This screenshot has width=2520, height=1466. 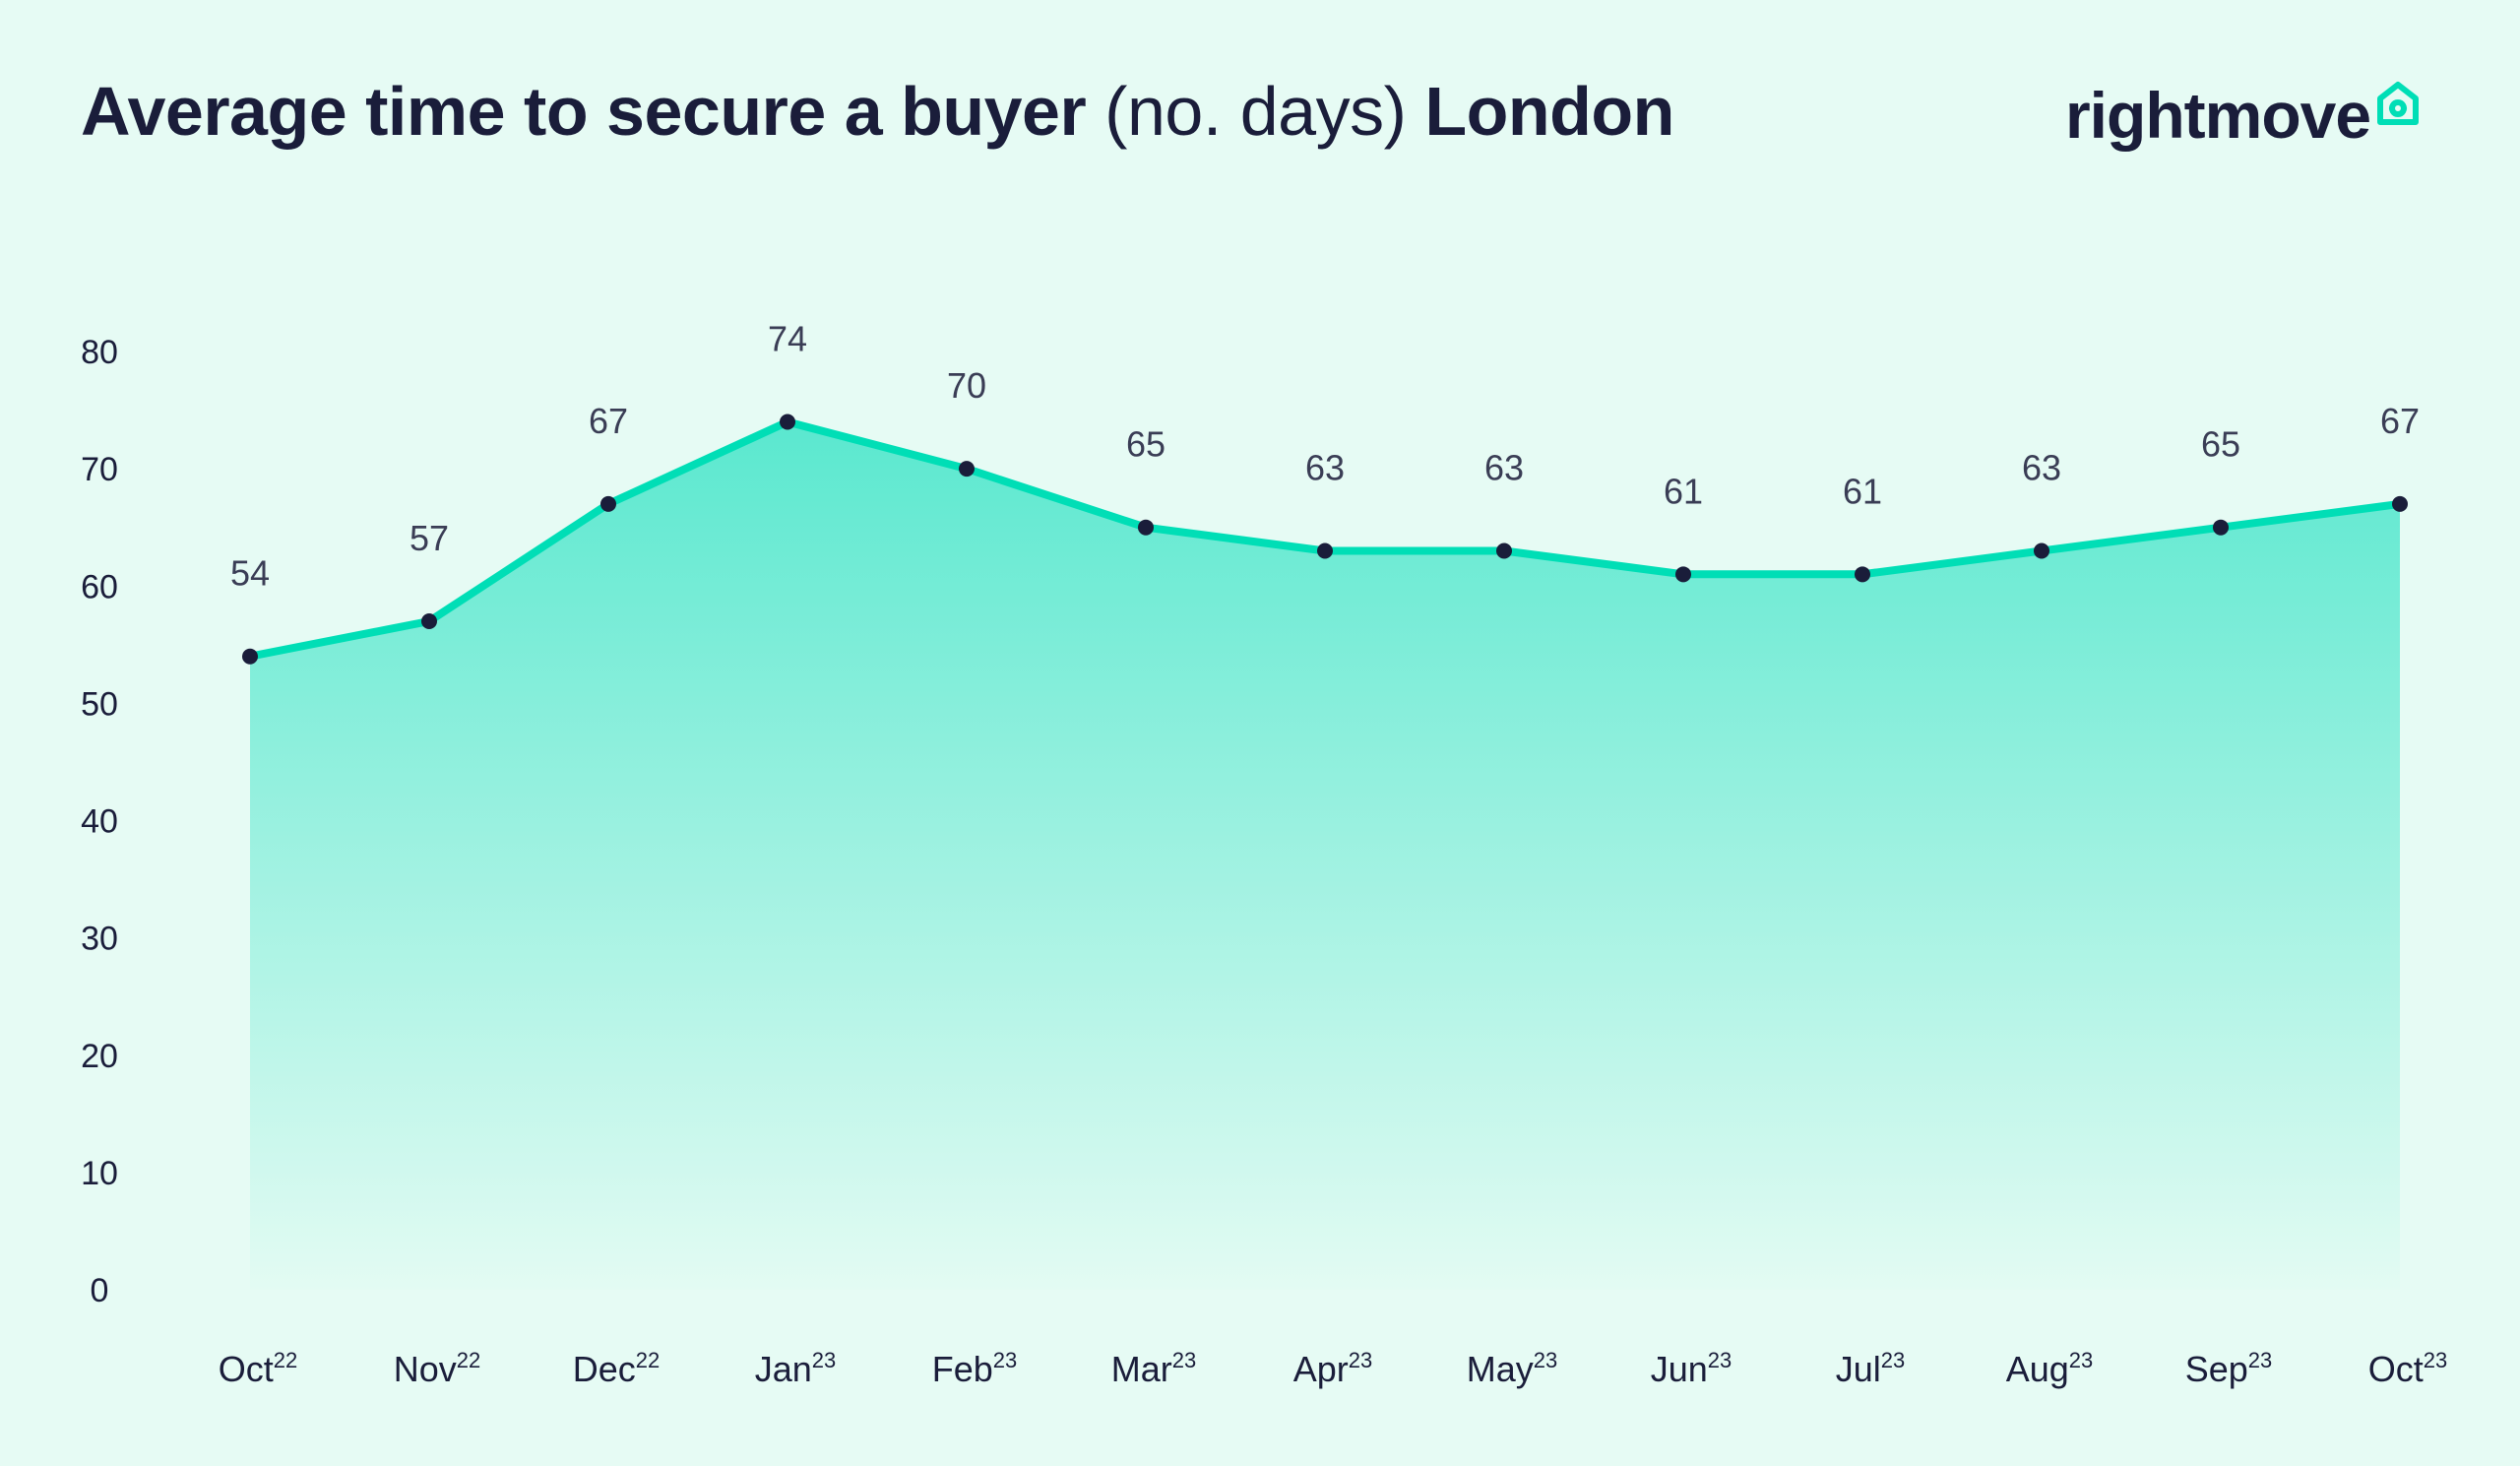 I want to click on x-tick-label: Oct23, so click(x=2408, y=1369).